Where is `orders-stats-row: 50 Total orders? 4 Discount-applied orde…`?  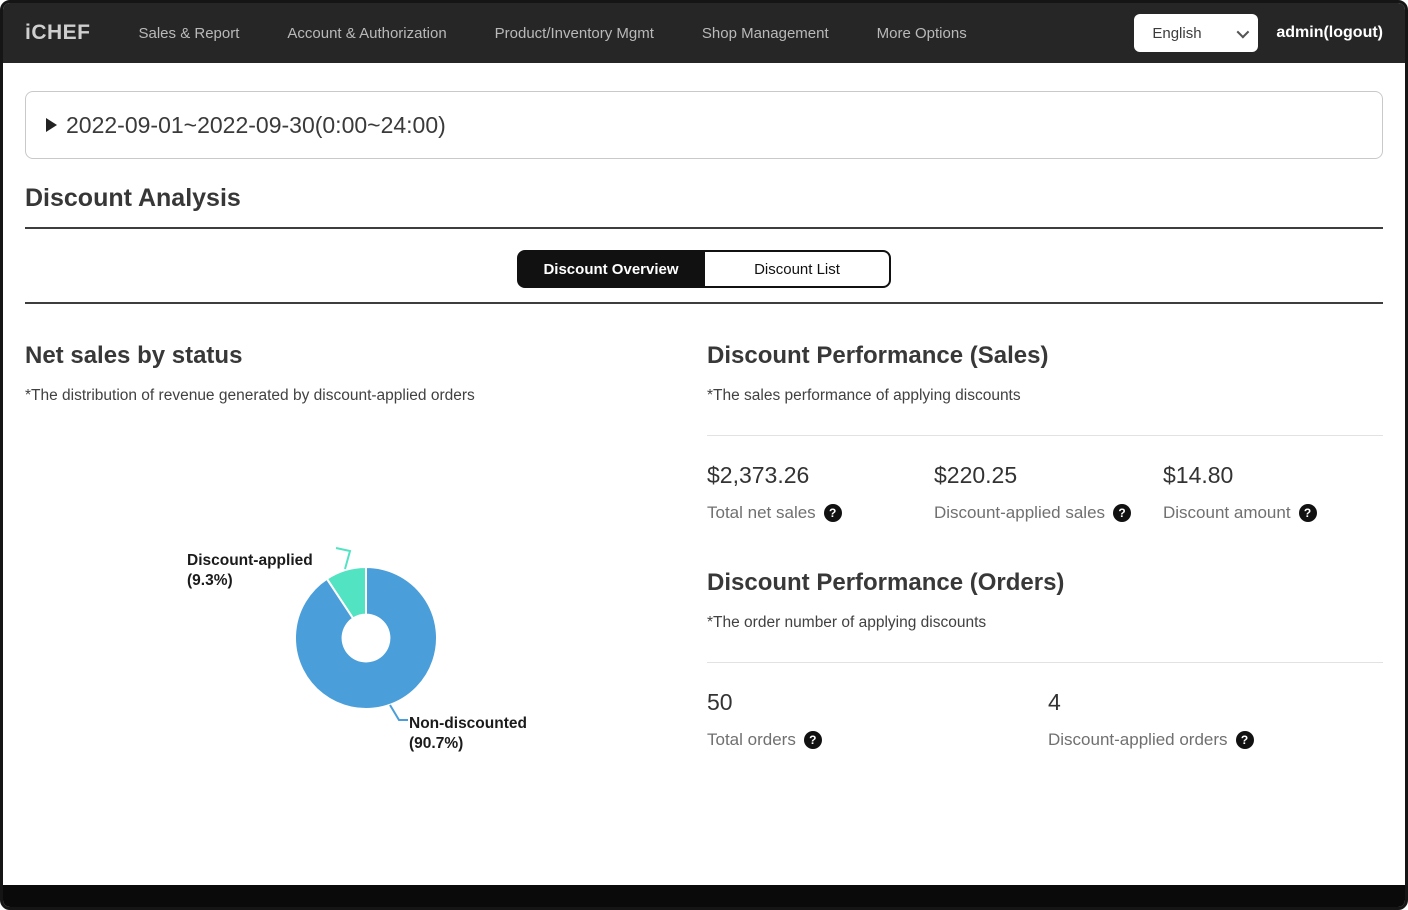
orders-stats-row: 50 Total orders? 4 Discount-applied orde… is located at coordinates (1045, 719).